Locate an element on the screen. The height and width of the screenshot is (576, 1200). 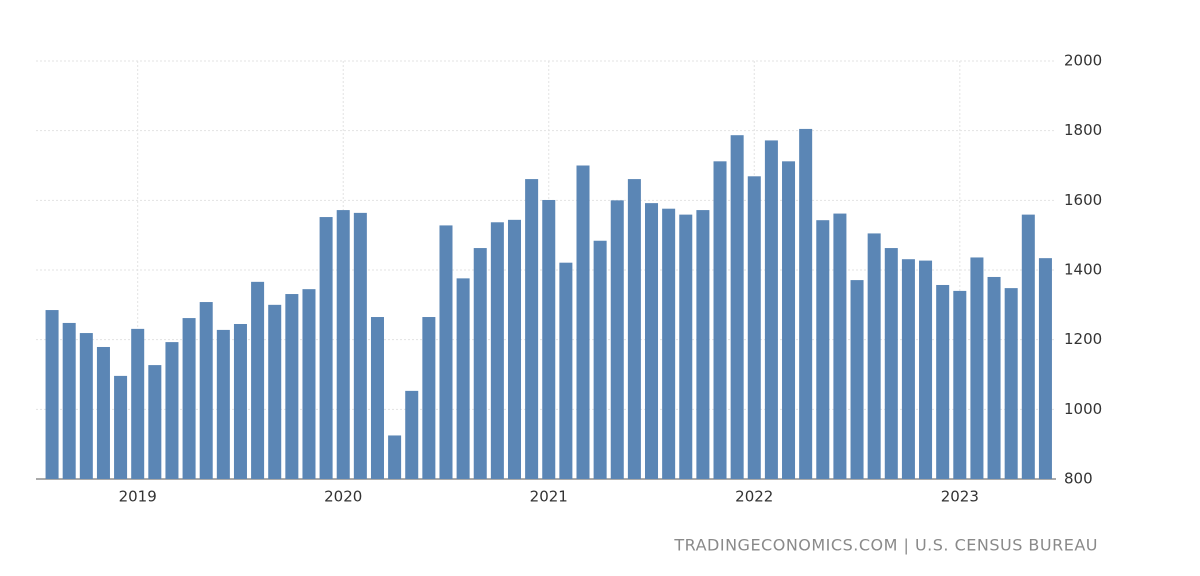
y-tick-label: 2000 is located at coordinates (1083, 61).